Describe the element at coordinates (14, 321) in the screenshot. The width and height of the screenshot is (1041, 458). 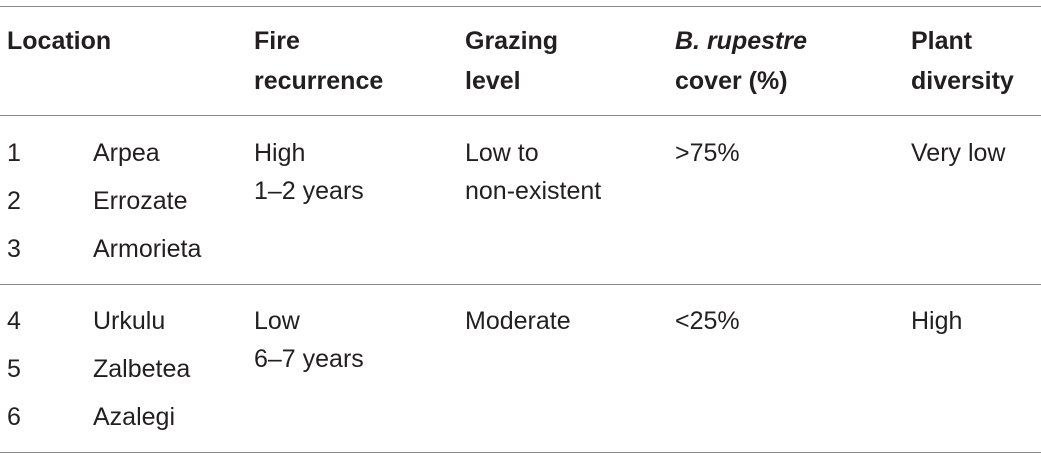
I see `row-number: 4` at that location.